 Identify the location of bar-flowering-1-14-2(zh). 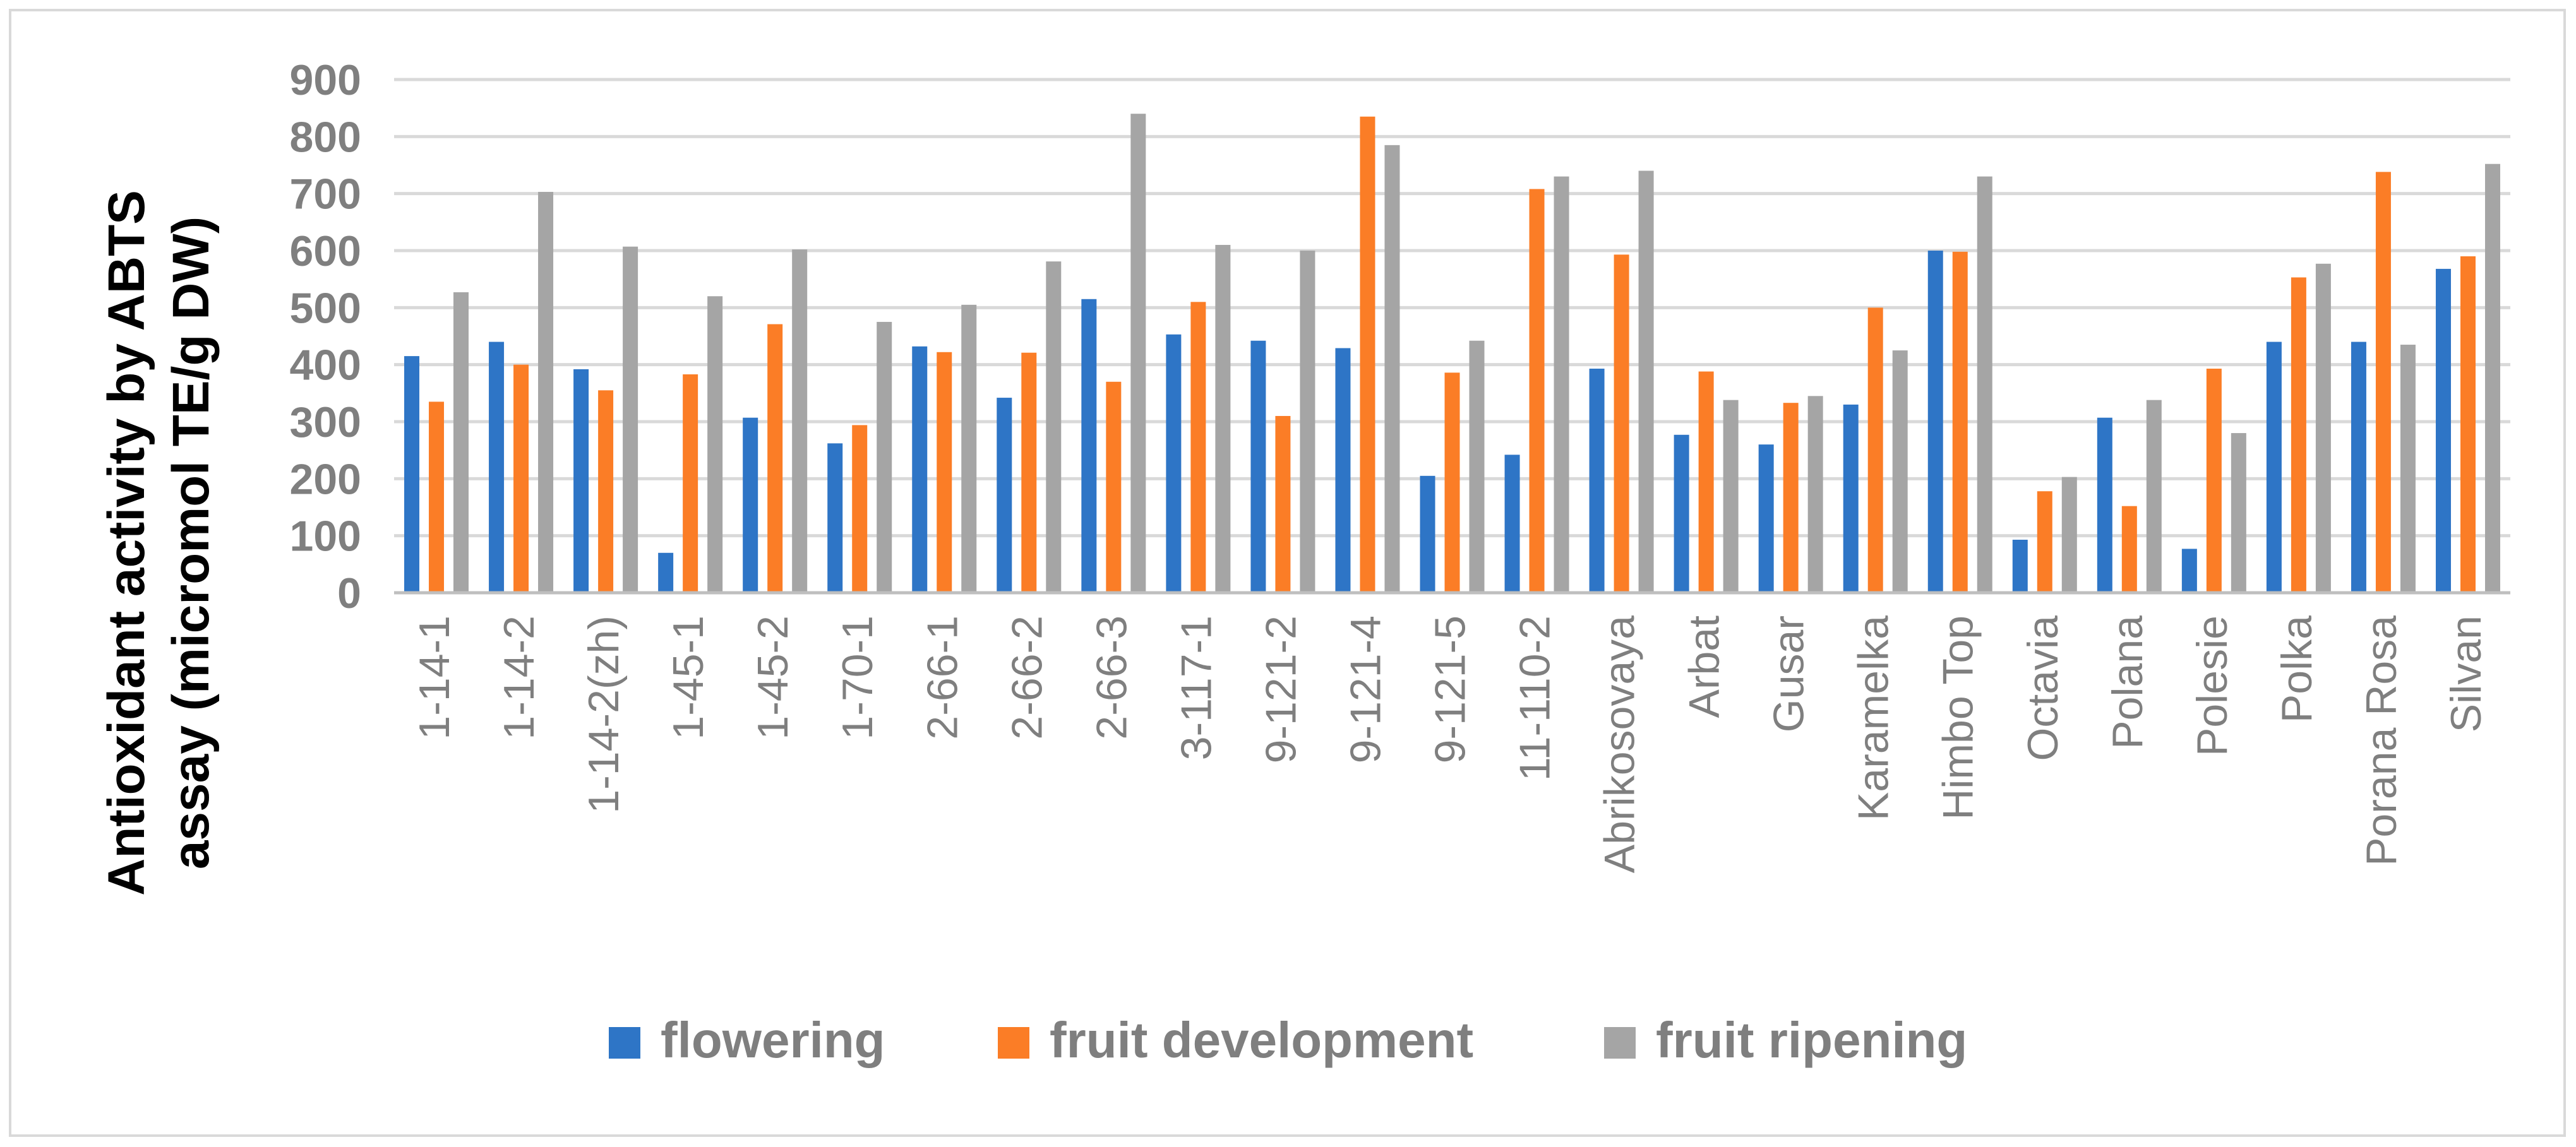
(581, 481).